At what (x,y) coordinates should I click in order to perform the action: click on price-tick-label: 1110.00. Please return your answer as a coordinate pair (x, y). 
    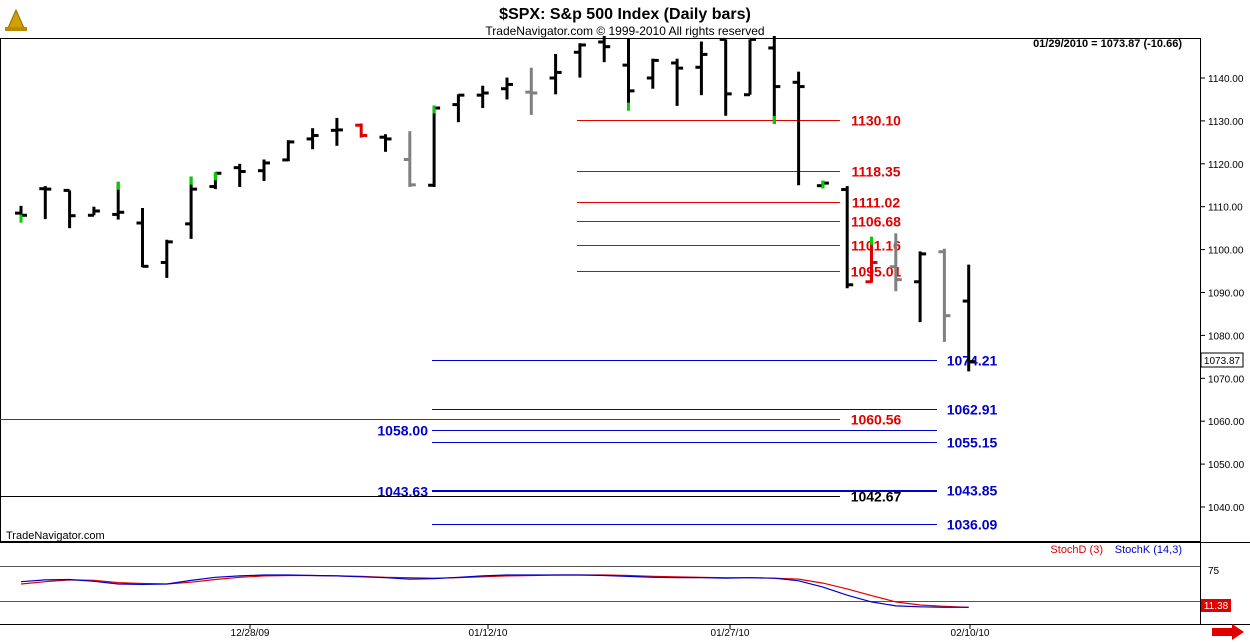
    Looking at the image, I should click on (1225, 208).